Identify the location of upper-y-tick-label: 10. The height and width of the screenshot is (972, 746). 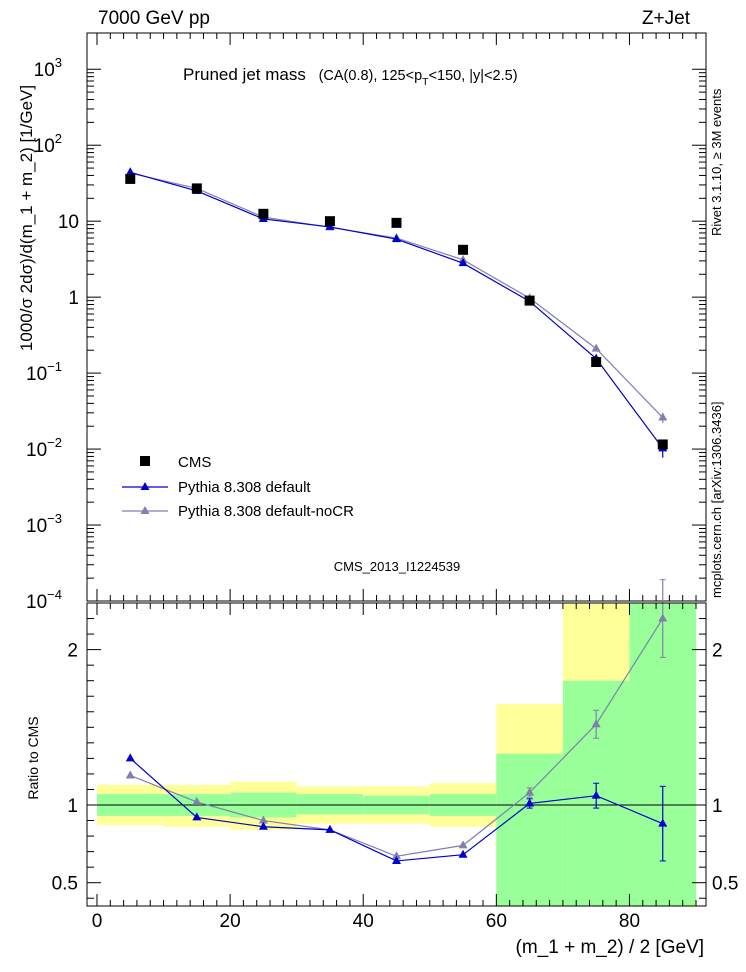
(68, 222).